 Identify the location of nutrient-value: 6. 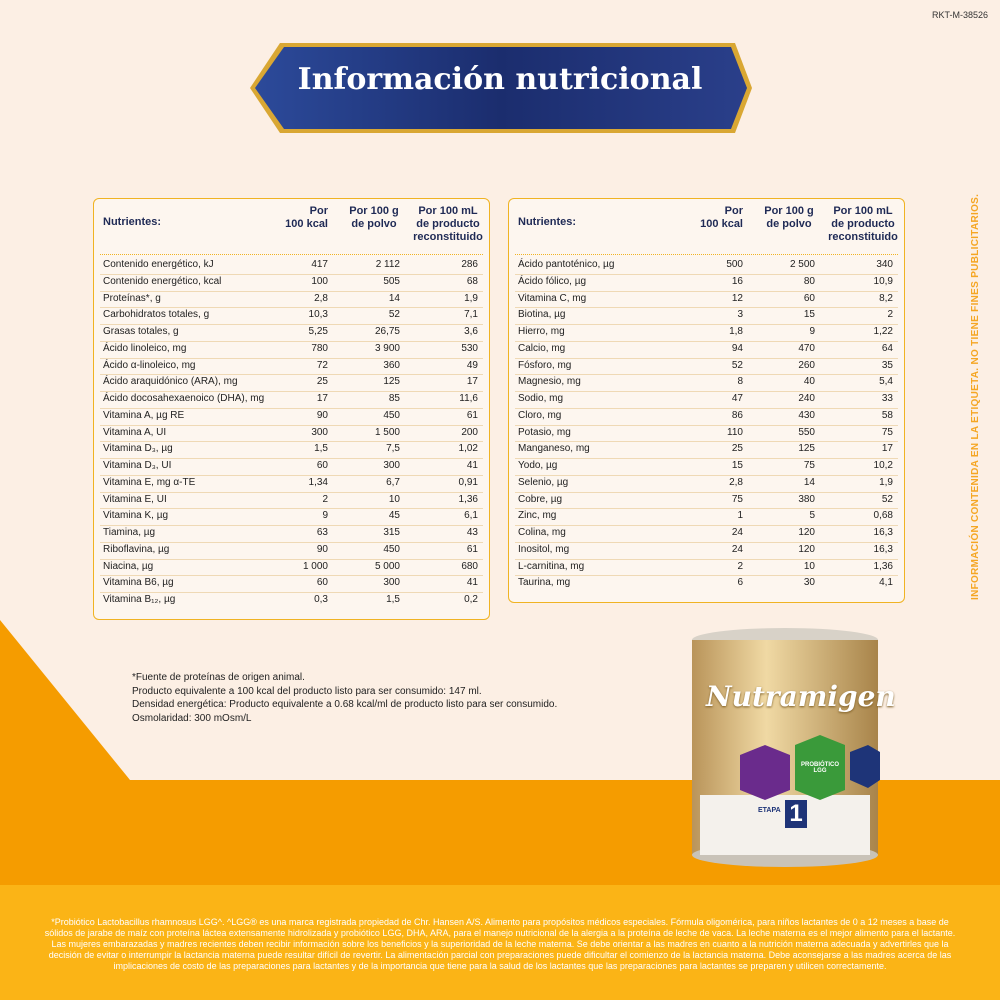
(740, 583).